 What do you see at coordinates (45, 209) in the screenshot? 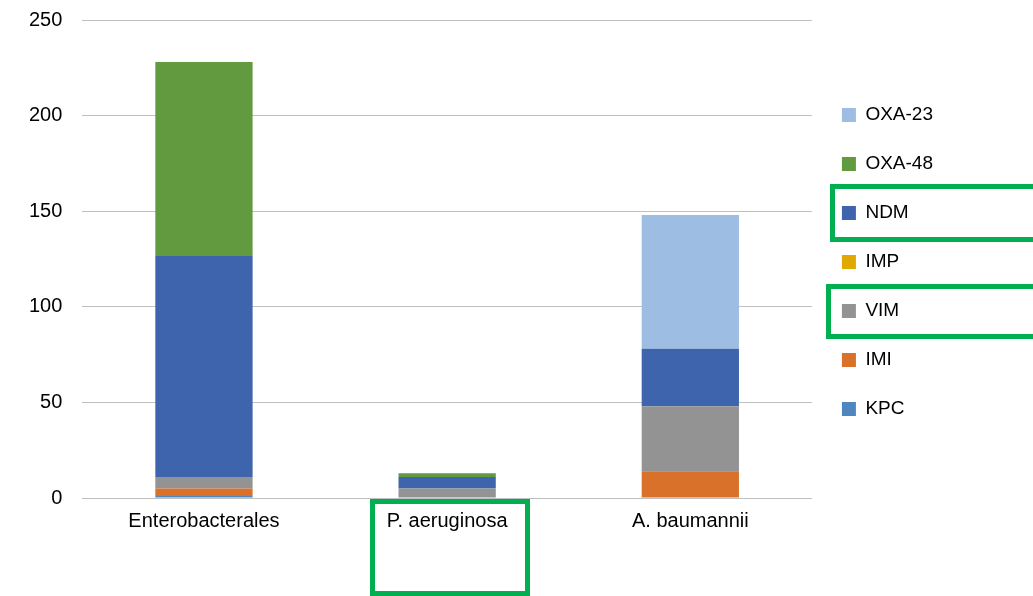
I see `y-tick-label: 150` at bounding box center [45, 209].